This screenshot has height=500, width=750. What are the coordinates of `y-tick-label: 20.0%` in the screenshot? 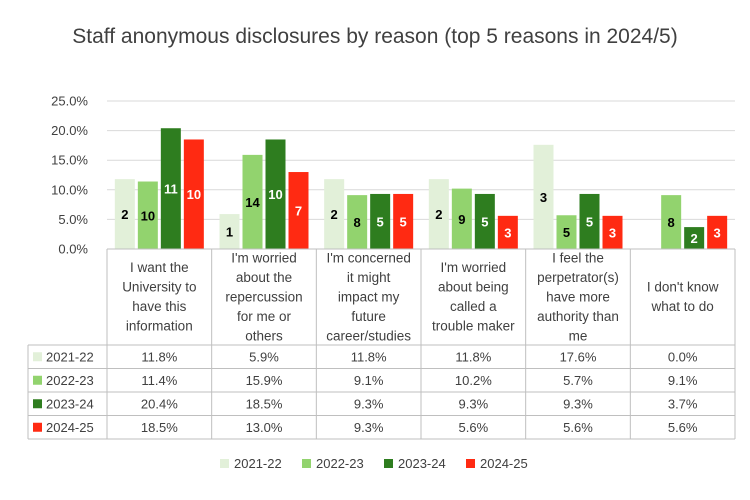 It's located at (69, 130).